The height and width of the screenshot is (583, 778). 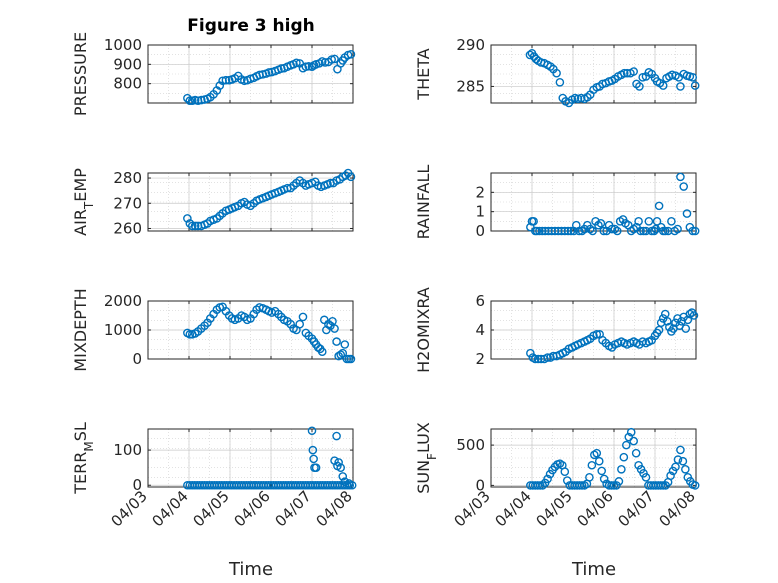 I want to click on subplot-mixdepth: 0 1000 2000 MIXDEPTH, so click(x=213, y=330).